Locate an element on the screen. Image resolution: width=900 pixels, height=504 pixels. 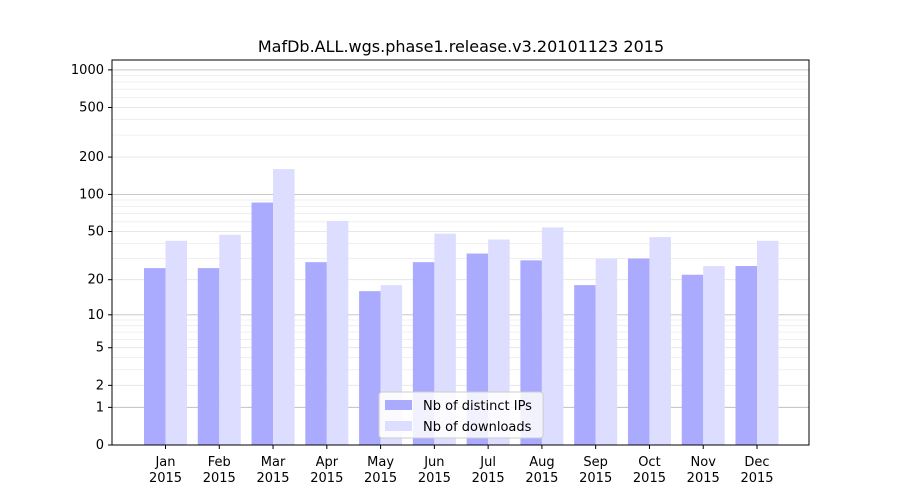
legend-label: Nb of downloads is located at coordinates (477, 427).